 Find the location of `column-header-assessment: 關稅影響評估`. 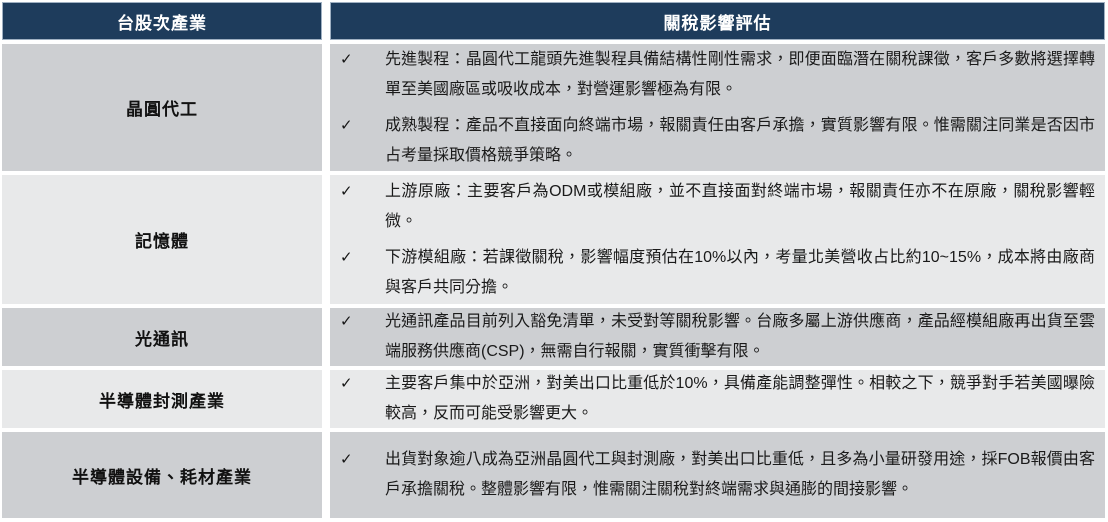

column-header-assessment: 關稅影響評估 is located at coordinates (717, 21).